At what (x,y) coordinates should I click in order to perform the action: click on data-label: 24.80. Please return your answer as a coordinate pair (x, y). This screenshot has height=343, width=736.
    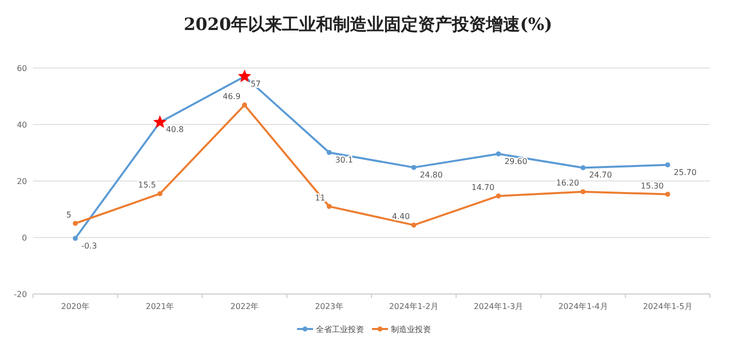
    Looking at the image, I should click on (431, 175).